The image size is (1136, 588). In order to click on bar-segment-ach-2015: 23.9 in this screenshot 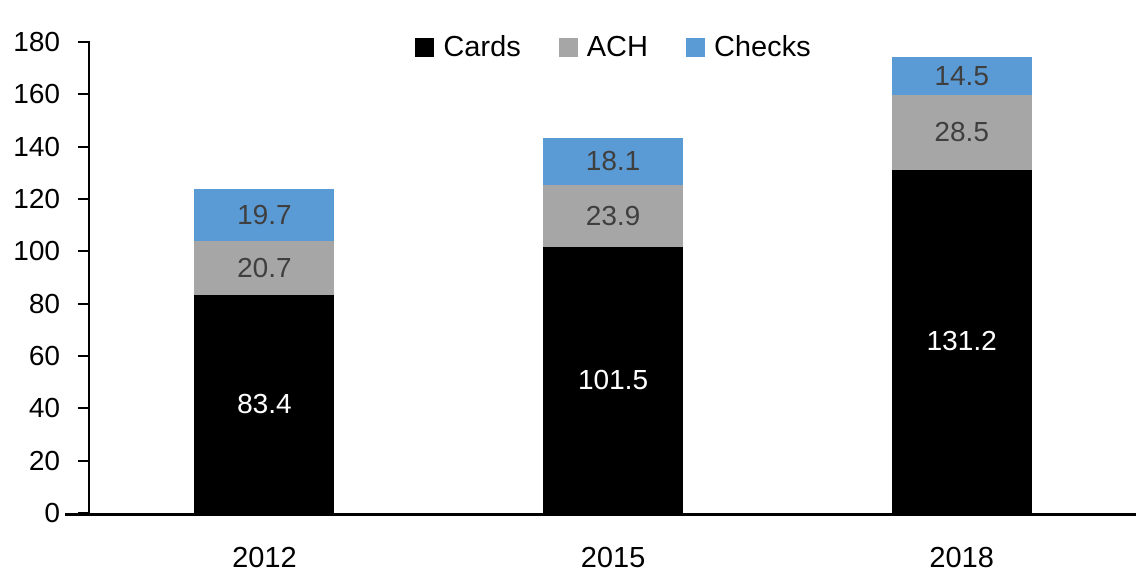, I will do `click(613, 216)`.